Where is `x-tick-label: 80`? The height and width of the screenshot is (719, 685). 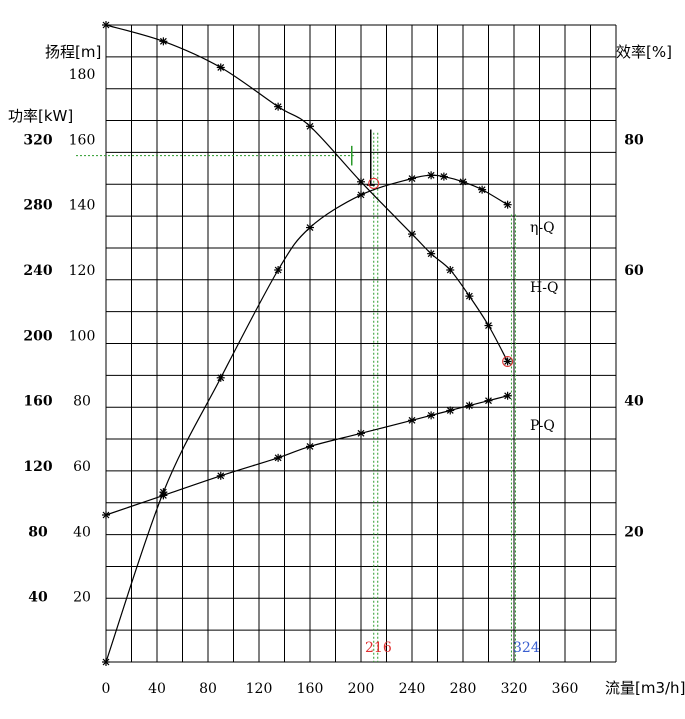 x-tick-label: 80 is located at coordinates (208, 689).